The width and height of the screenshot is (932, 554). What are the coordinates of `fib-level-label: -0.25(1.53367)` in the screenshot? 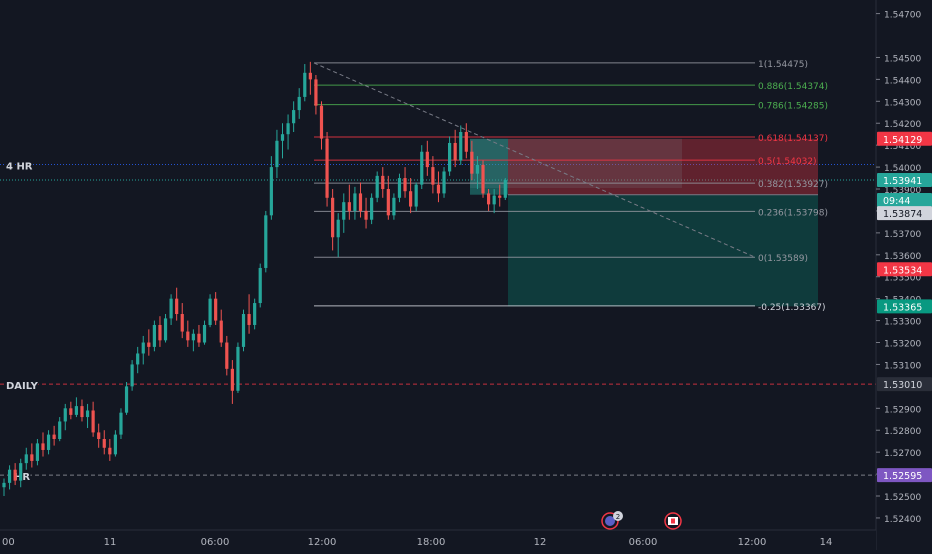 It's located at (792, 308).